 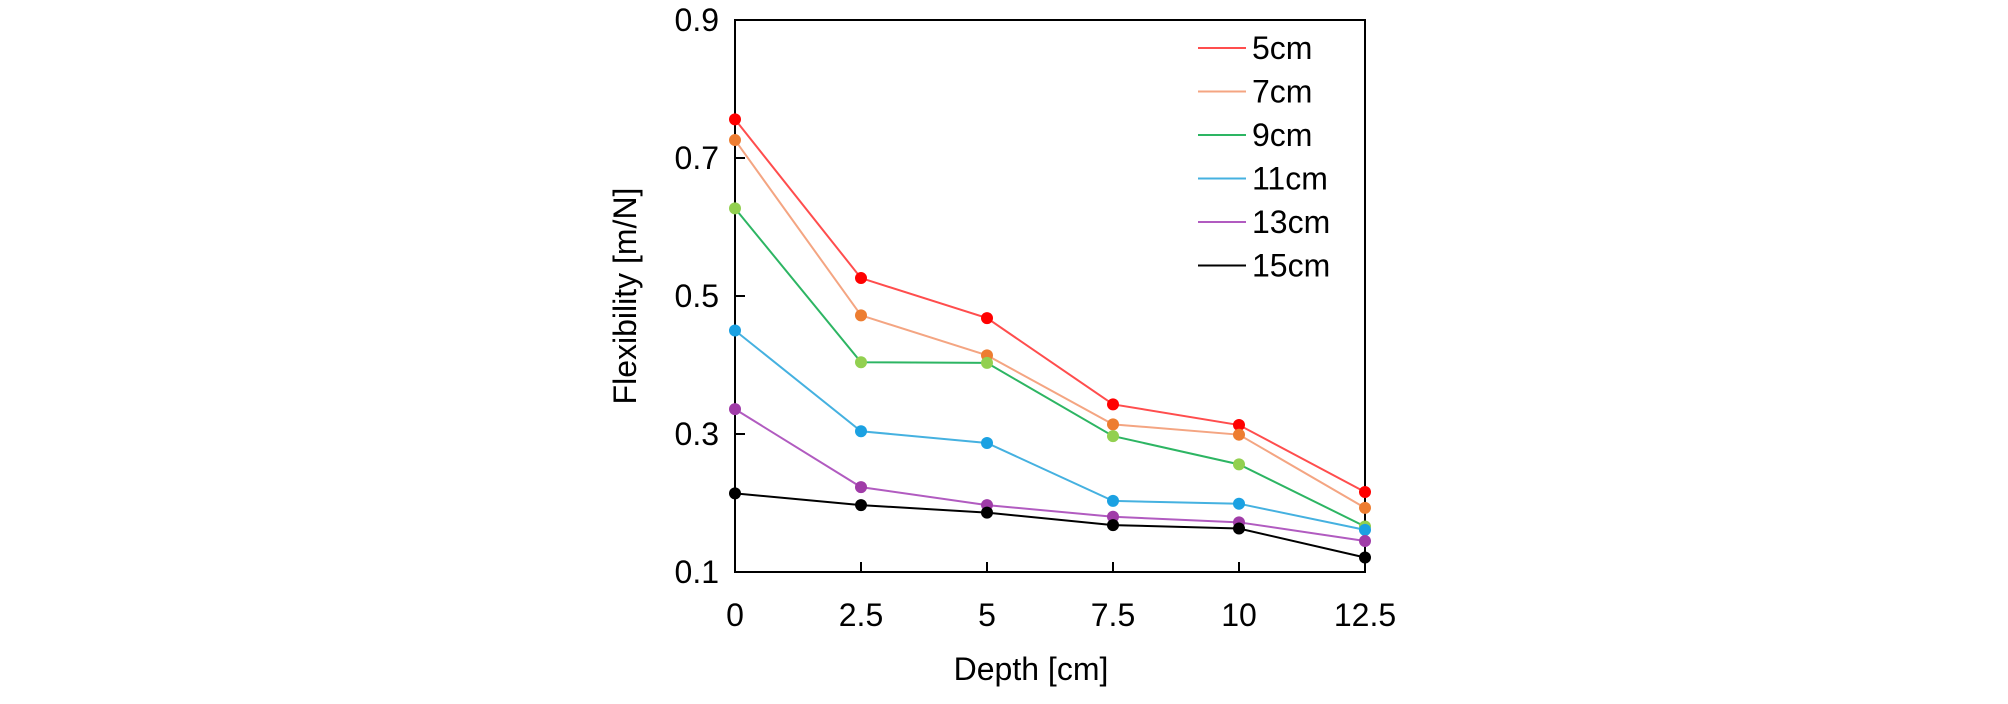 I want to click on legend-item: 7cm, so click(x=1255, y=92).